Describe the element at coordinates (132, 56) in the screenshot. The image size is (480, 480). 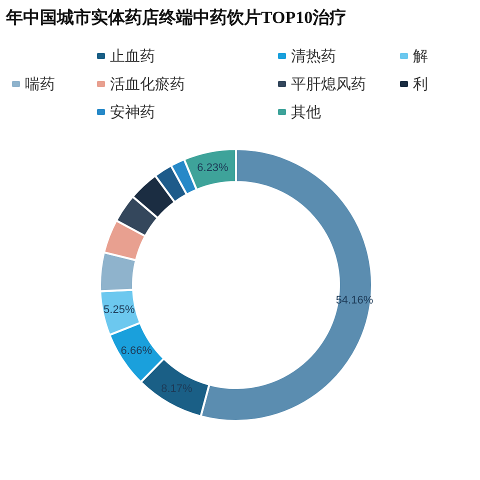
I see `legend-label: 止血药` at that location.